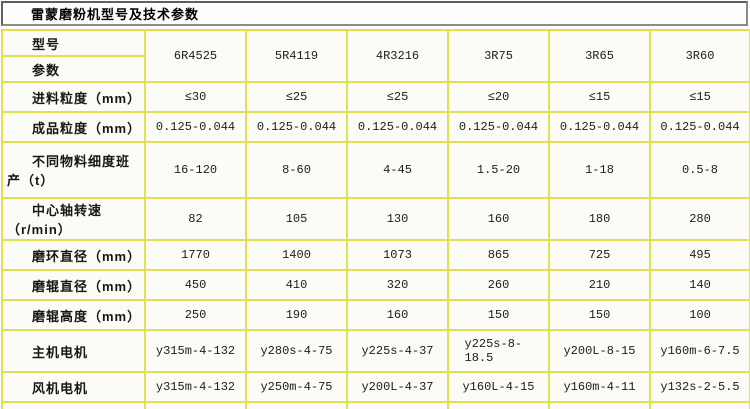  What do you see at coordinates (699, 405) in the screenshot?
I see `spec-value: y90L-6-1.1` at bounding box center [699, 405].